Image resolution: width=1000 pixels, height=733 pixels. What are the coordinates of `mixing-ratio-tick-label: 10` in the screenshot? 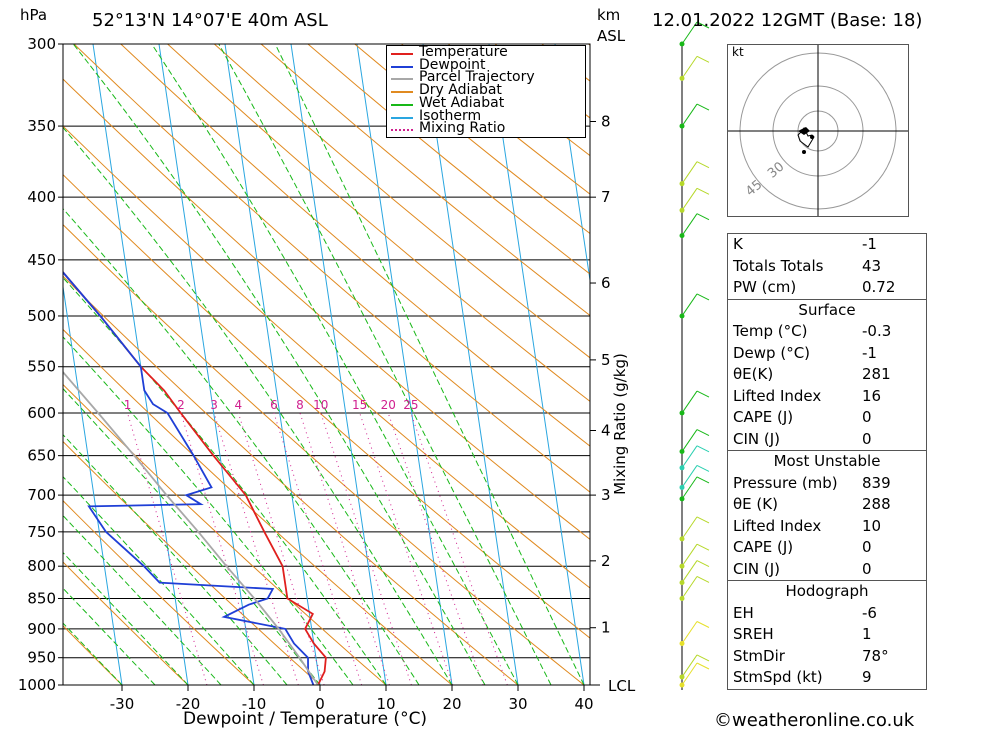 It's located at (320, 405).